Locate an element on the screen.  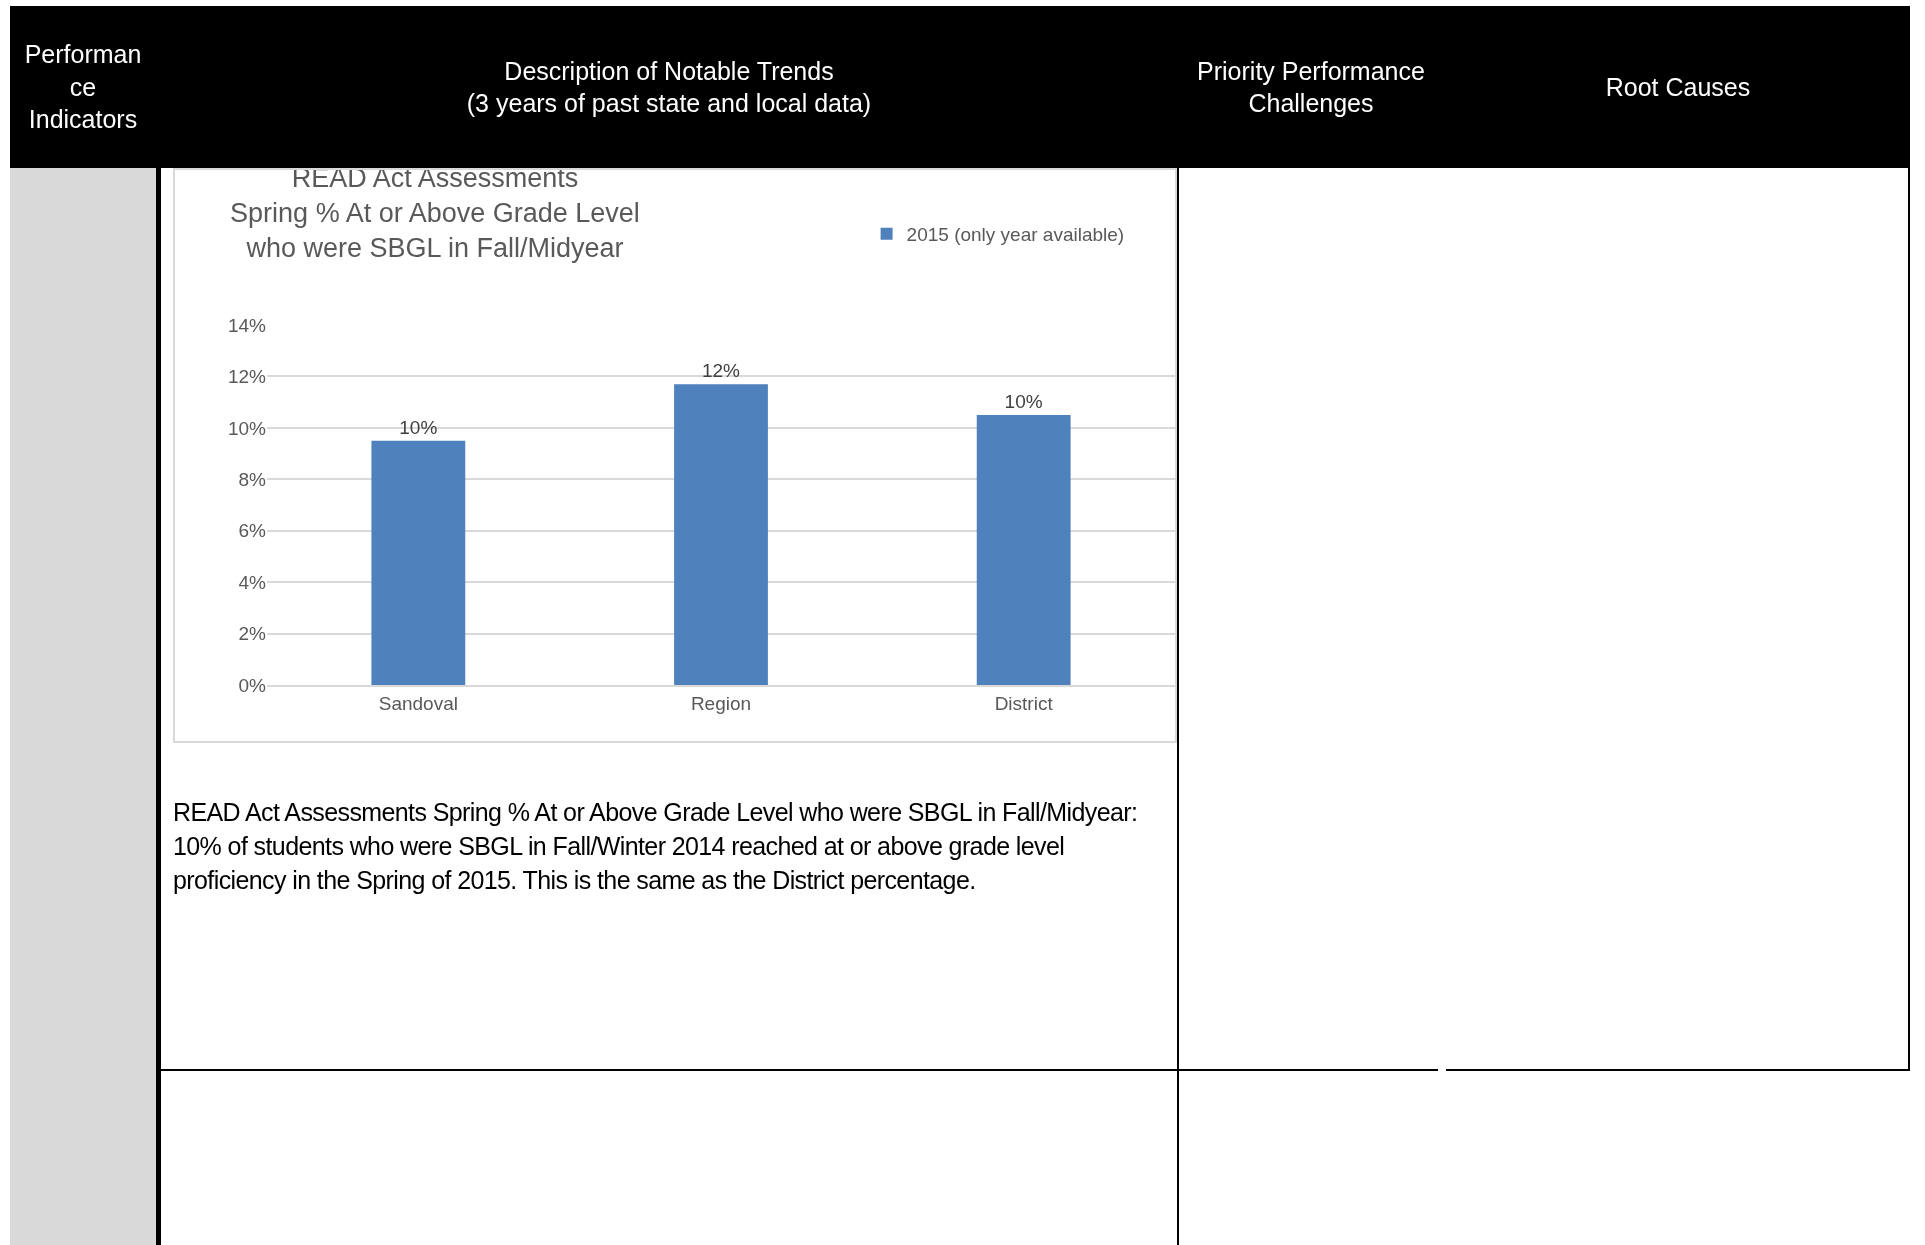
y-tick-label: 8% is located at coordinates (252, 479).